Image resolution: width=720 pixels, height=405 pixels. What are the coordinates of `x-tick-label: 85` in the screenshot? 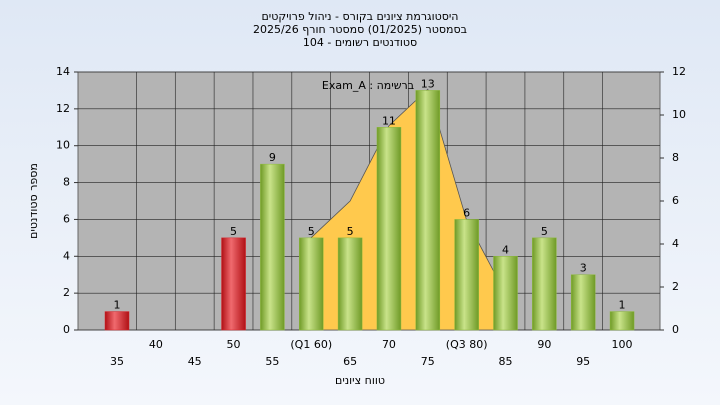 It's located at (506, 361).